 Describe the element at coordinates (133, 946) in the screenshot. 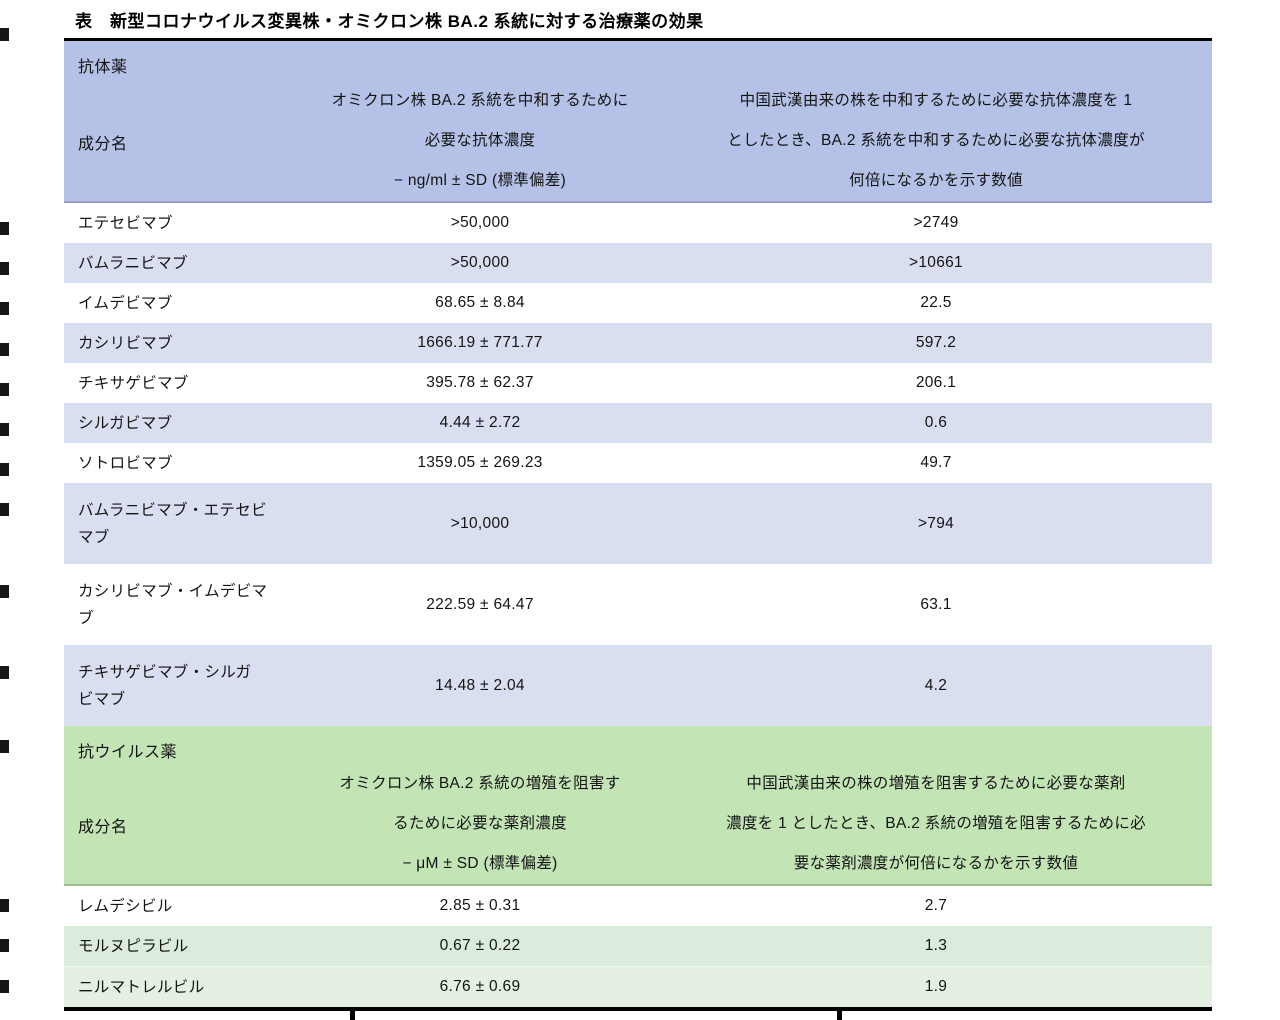

I see `drug-name-cell: モルヌピラビル` at that location.